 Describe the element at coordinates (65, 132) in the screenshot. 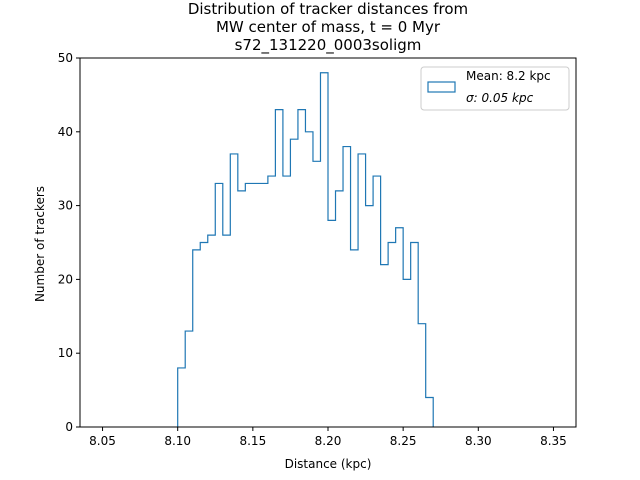

I see `y-tick-label: 40` at that location.